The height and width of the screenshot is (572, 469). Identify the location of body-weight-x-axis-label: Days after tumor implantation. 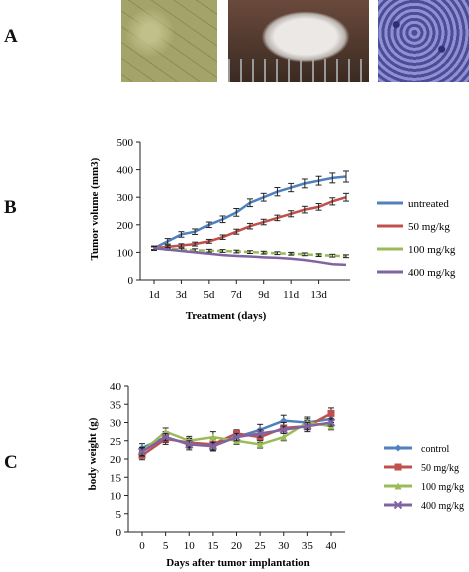
(238, 563).